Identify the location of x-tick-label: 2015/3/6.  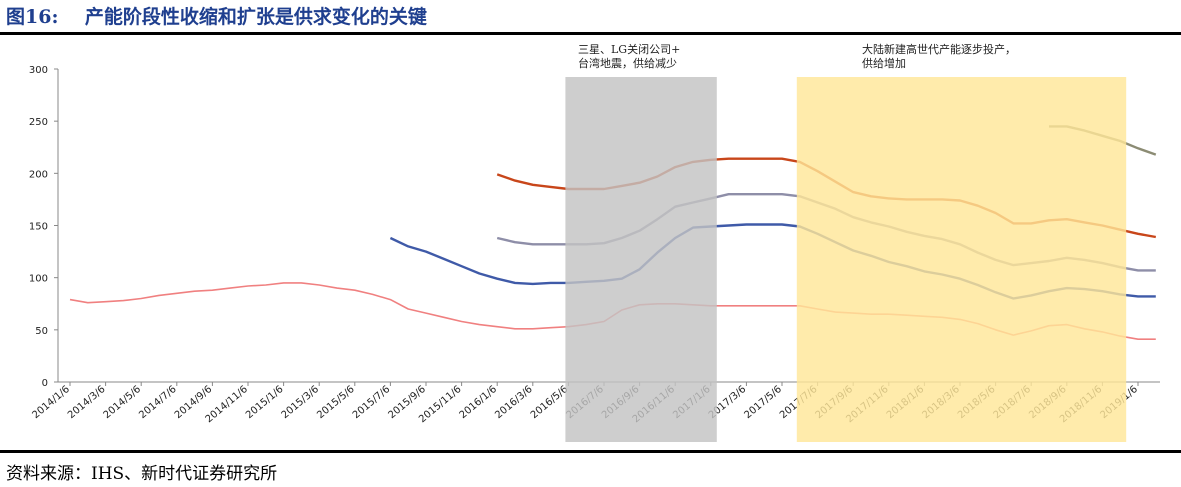
(300, 402).